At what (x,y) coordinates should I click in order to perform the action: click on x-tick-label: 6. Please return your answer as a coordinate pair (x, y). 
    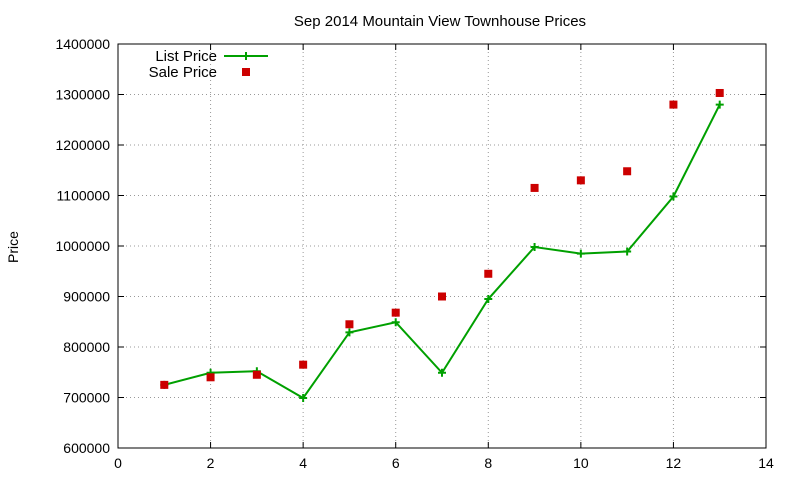
    Looking at the image, I should click on (396, 463).